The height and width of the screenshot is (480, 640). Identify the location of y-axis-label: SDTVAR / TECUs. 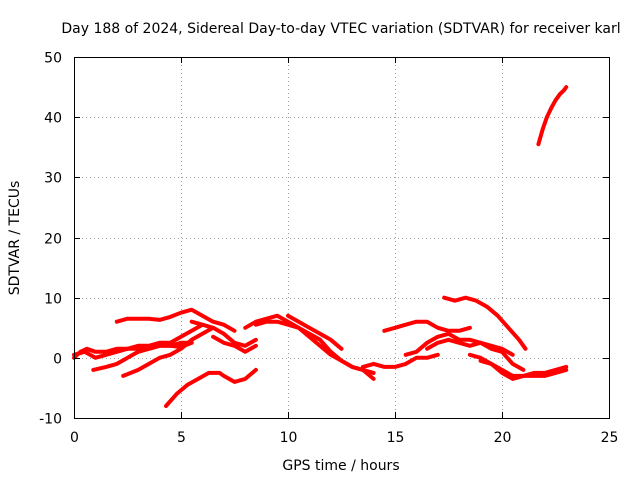
(15, 238).